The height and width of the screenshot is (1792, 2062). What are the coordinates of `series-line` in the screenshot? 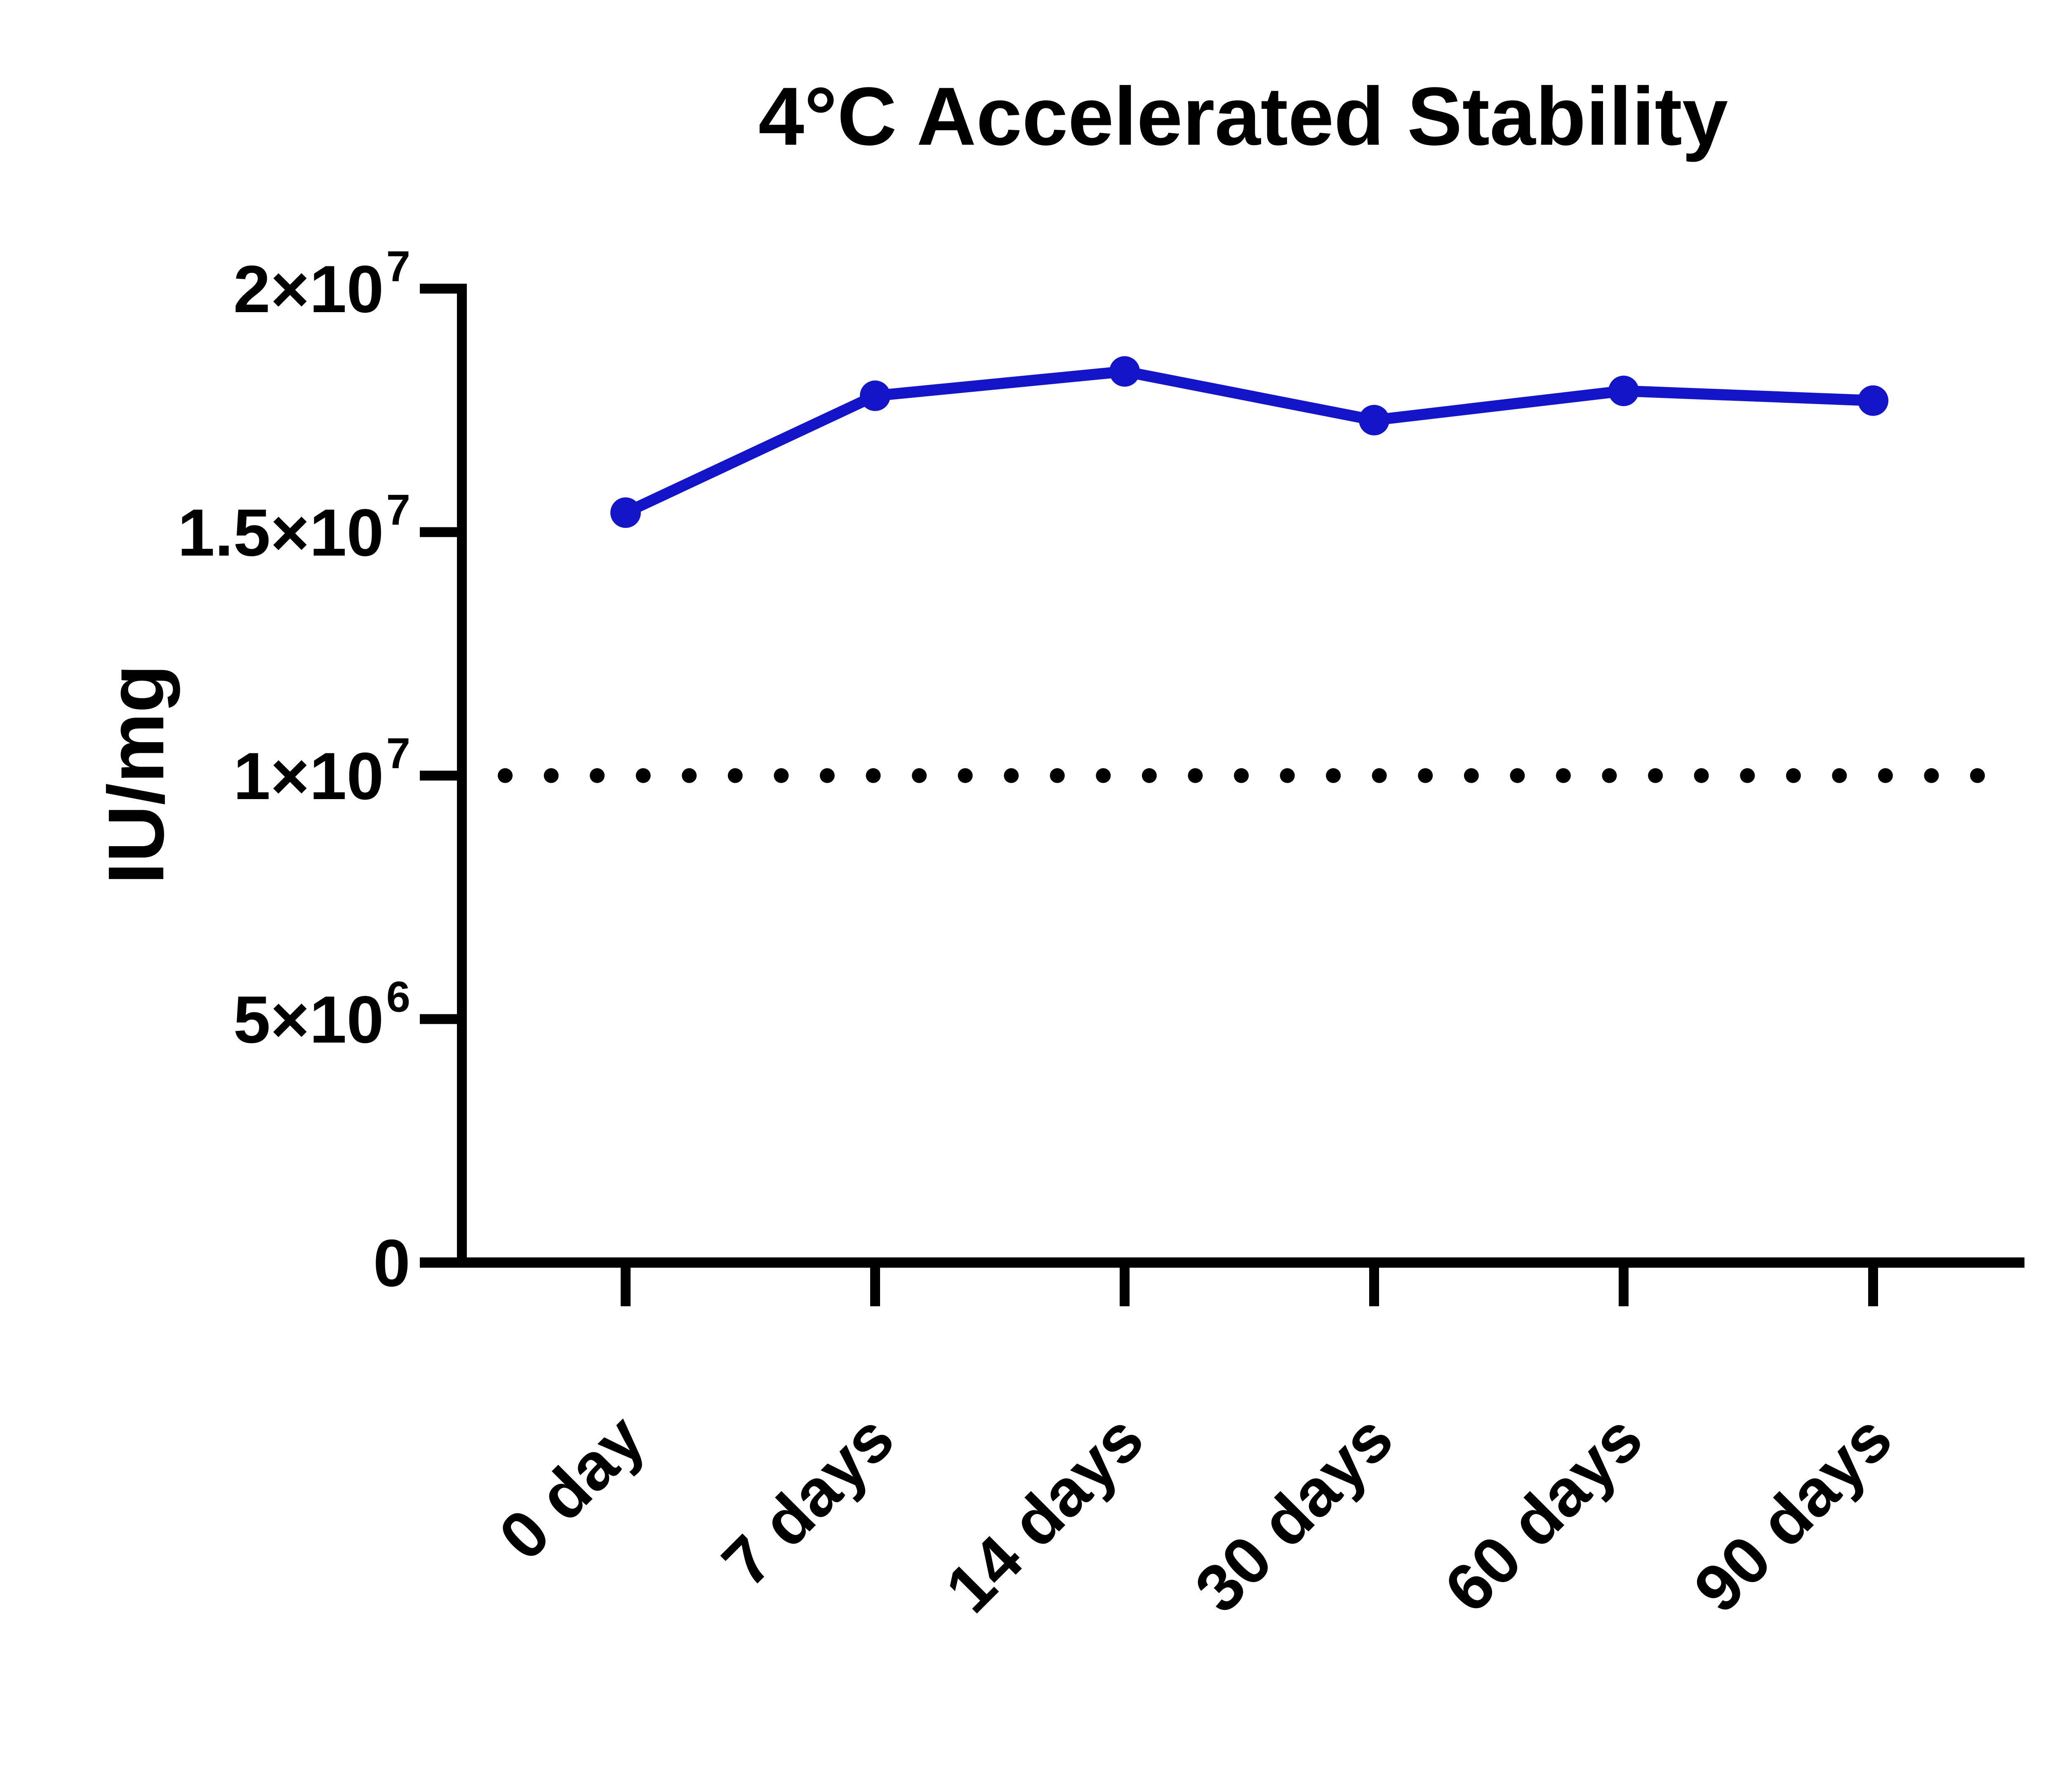 It's located at (1248, 442).